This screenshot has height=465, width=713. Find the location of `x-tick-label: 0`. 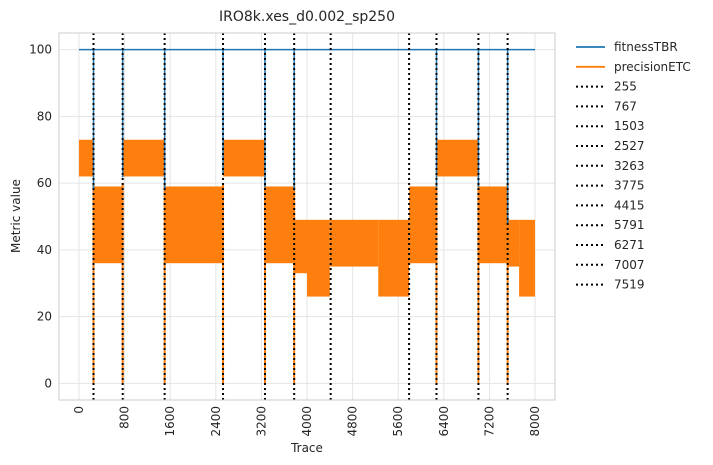

x-tick-label: 0 is located at coordinates (79, 410).